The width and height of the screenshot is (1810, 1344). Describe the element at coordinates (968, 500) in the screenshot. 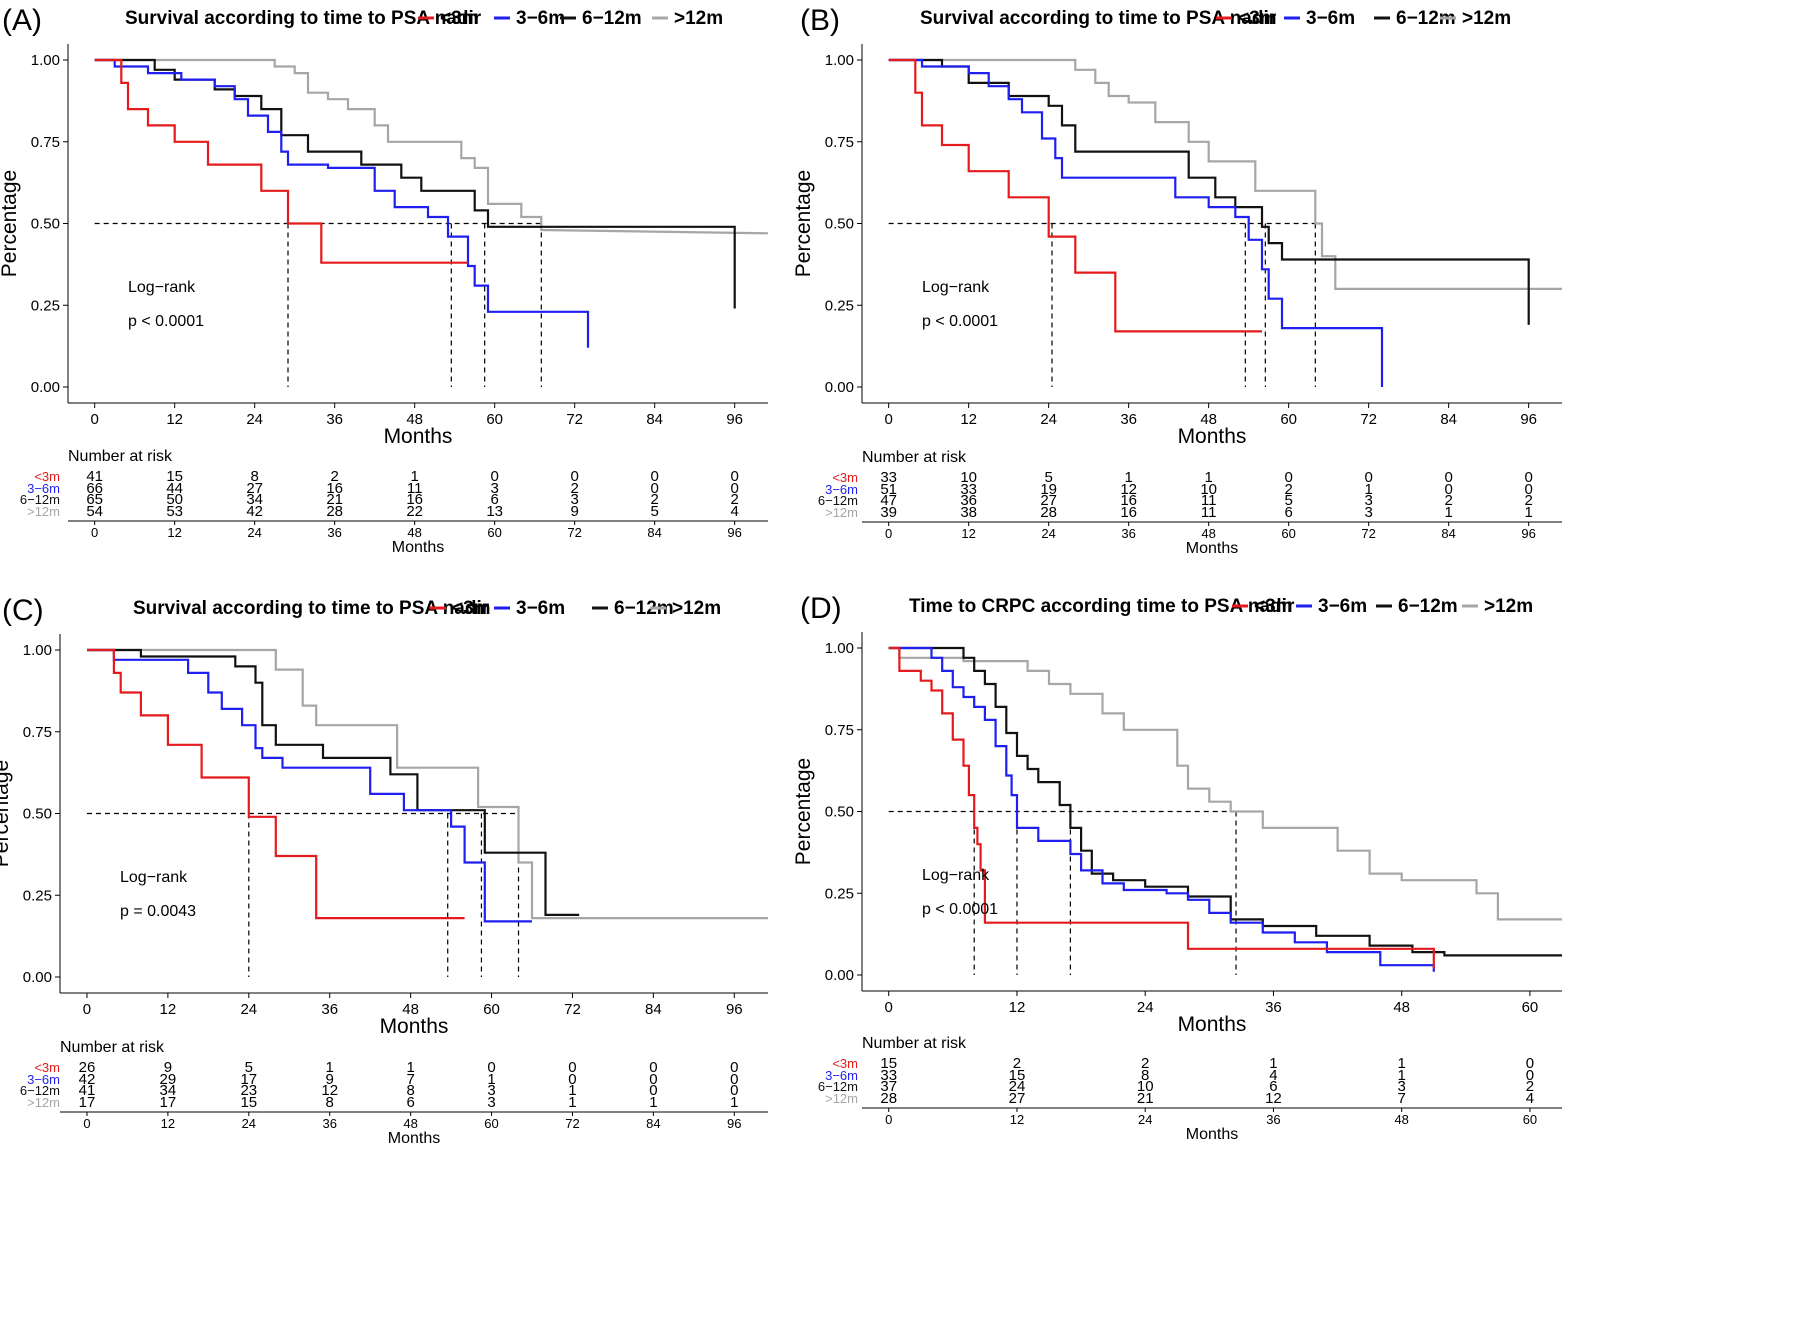

I see `risk-count: 36` at that location.